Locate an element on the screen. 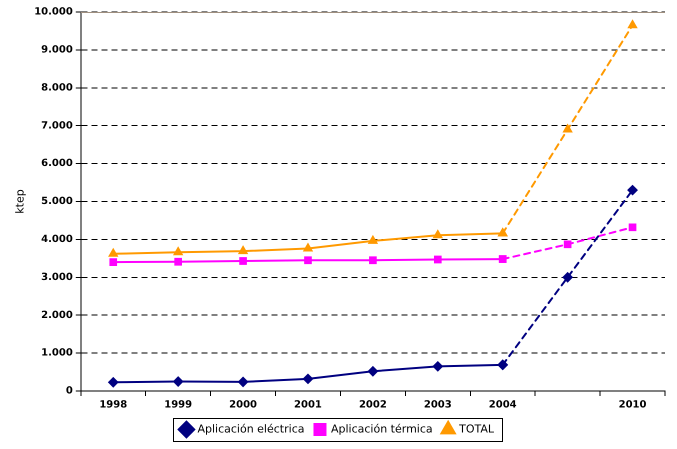 Image resolution: width=677 pixels, height=449 pixels. x-tick-label: 2001 is located at coordinates (308, 405).